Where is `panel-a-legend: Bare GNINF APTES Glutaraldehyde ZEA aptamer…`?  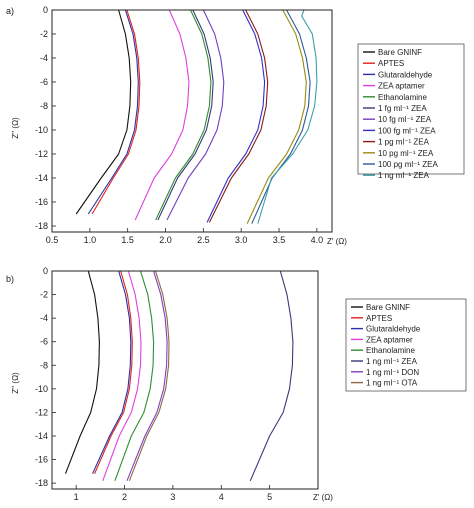
panel-a-legend: Bare GNINF APTES Glutaraldehyde ZEA aptamer… is located at coordinates (411, 111).